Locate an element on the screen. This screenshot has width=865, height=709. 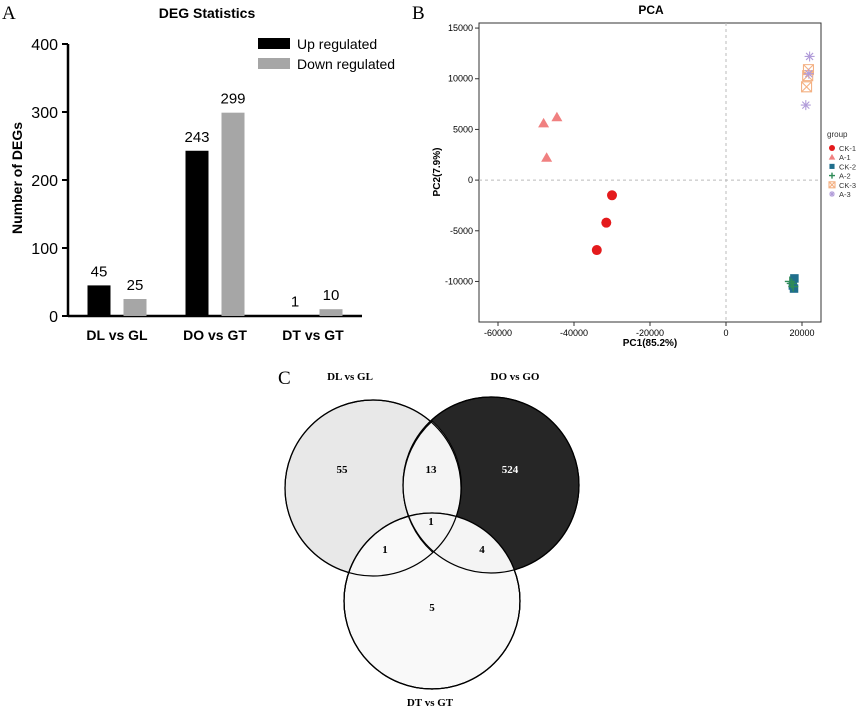
venn-lens-bc is located at coordinates (461, 543).